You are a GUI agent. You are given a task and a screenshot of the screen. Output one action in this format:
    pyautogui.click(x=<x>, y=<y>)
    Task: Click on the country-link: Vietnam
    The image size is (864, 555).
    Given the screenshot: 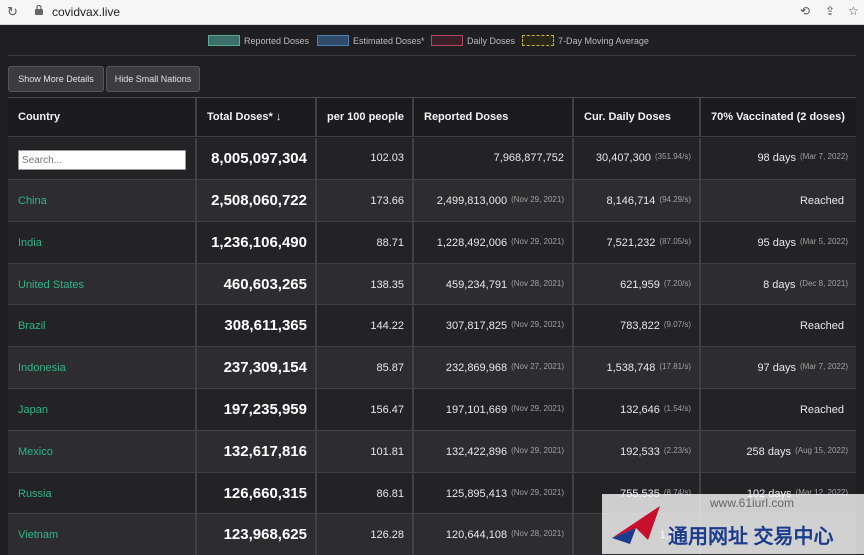 What is the action you would take?
    pyautogui.click(x=38, y=535)
    